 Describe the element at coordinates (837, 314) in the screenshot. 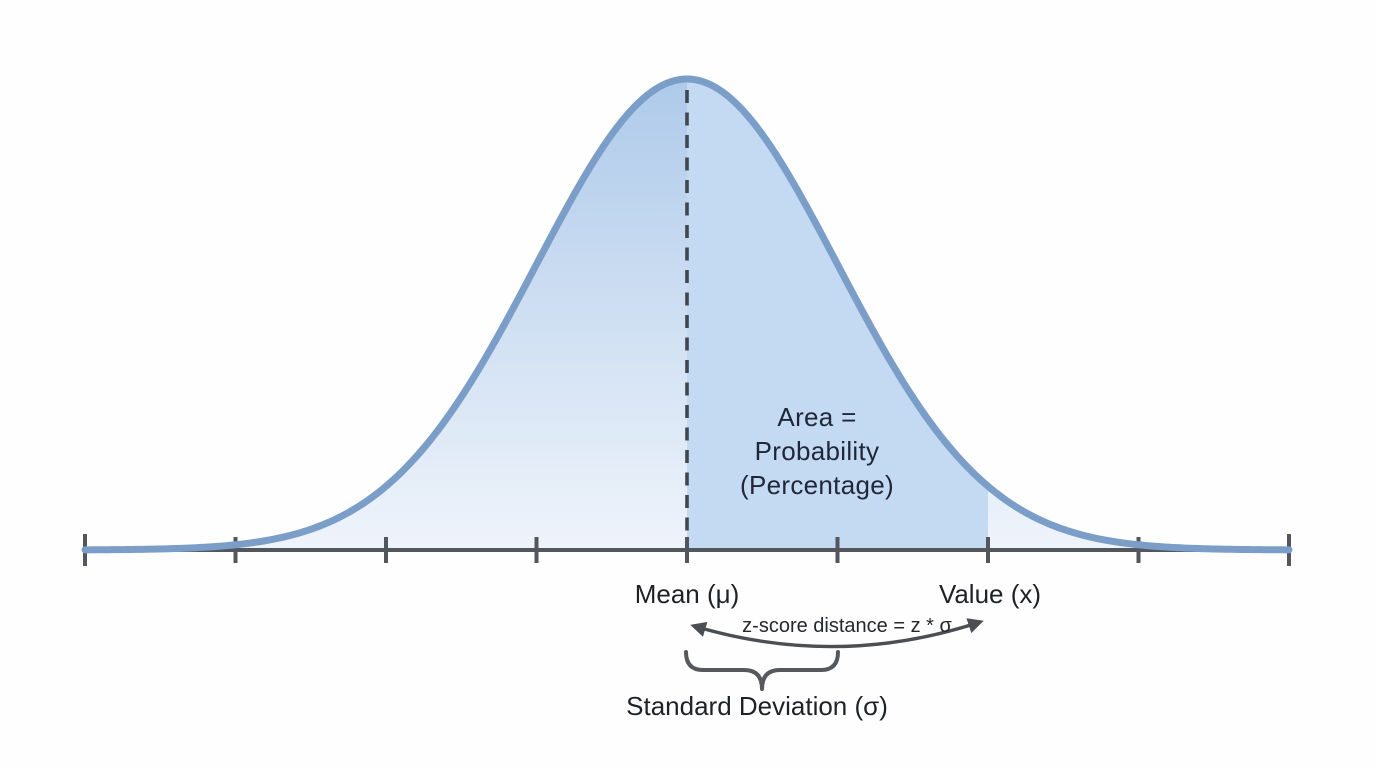

I see `probability-area-highlight` at that location.